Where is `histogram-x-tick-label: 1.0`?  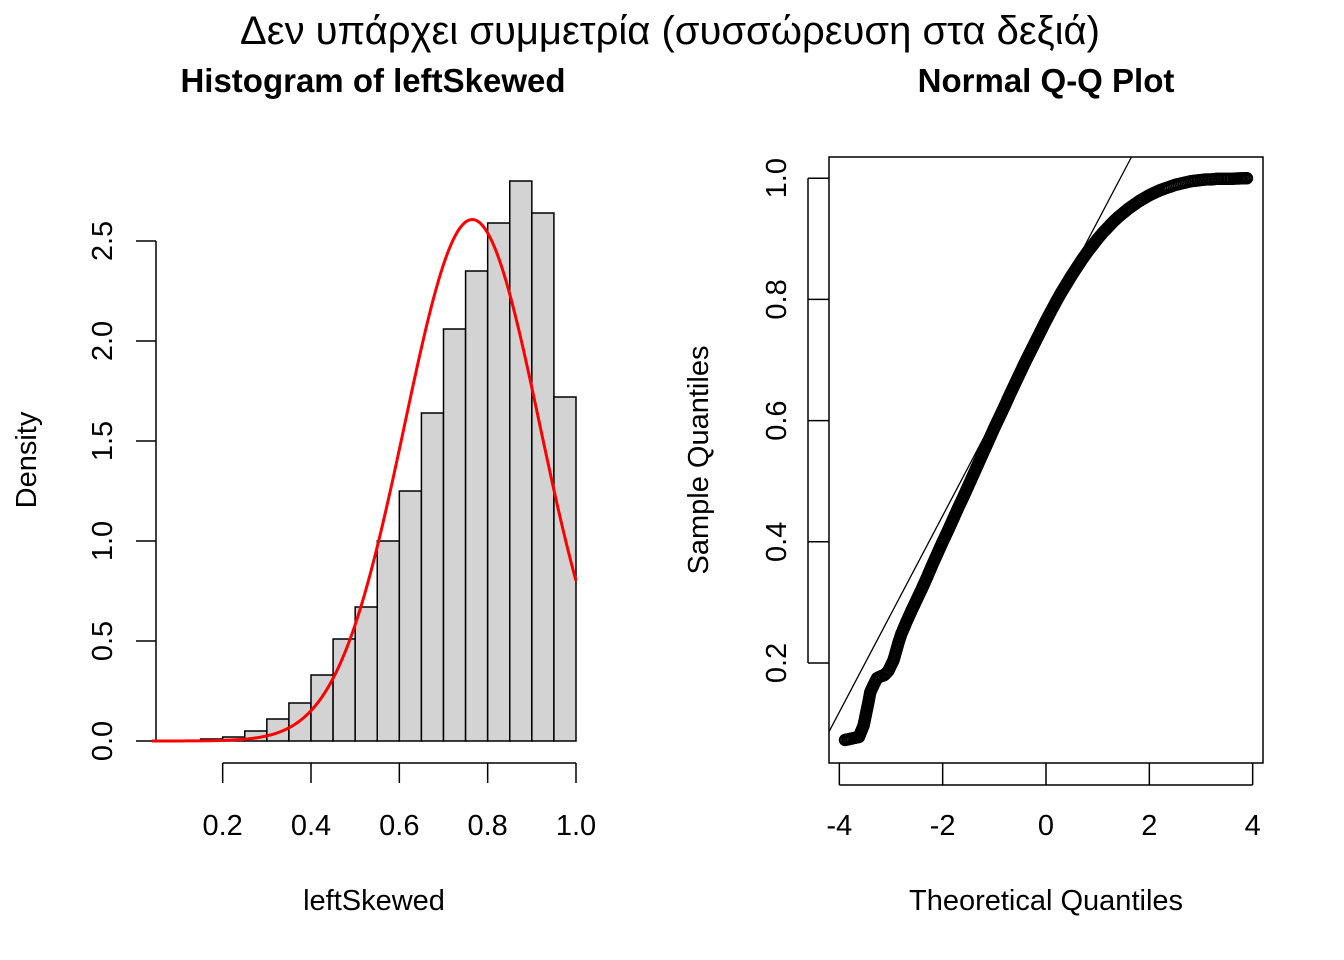
histogram-x-tick-label: 1.0 is located at coordinates (576, 826).